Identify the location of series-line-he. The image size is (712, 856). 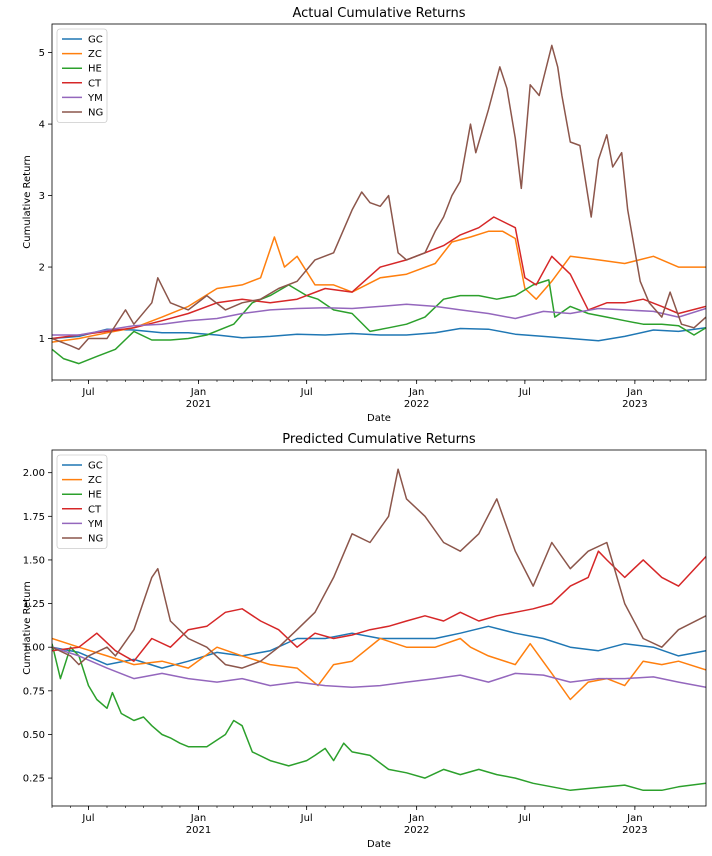
(379, 322).